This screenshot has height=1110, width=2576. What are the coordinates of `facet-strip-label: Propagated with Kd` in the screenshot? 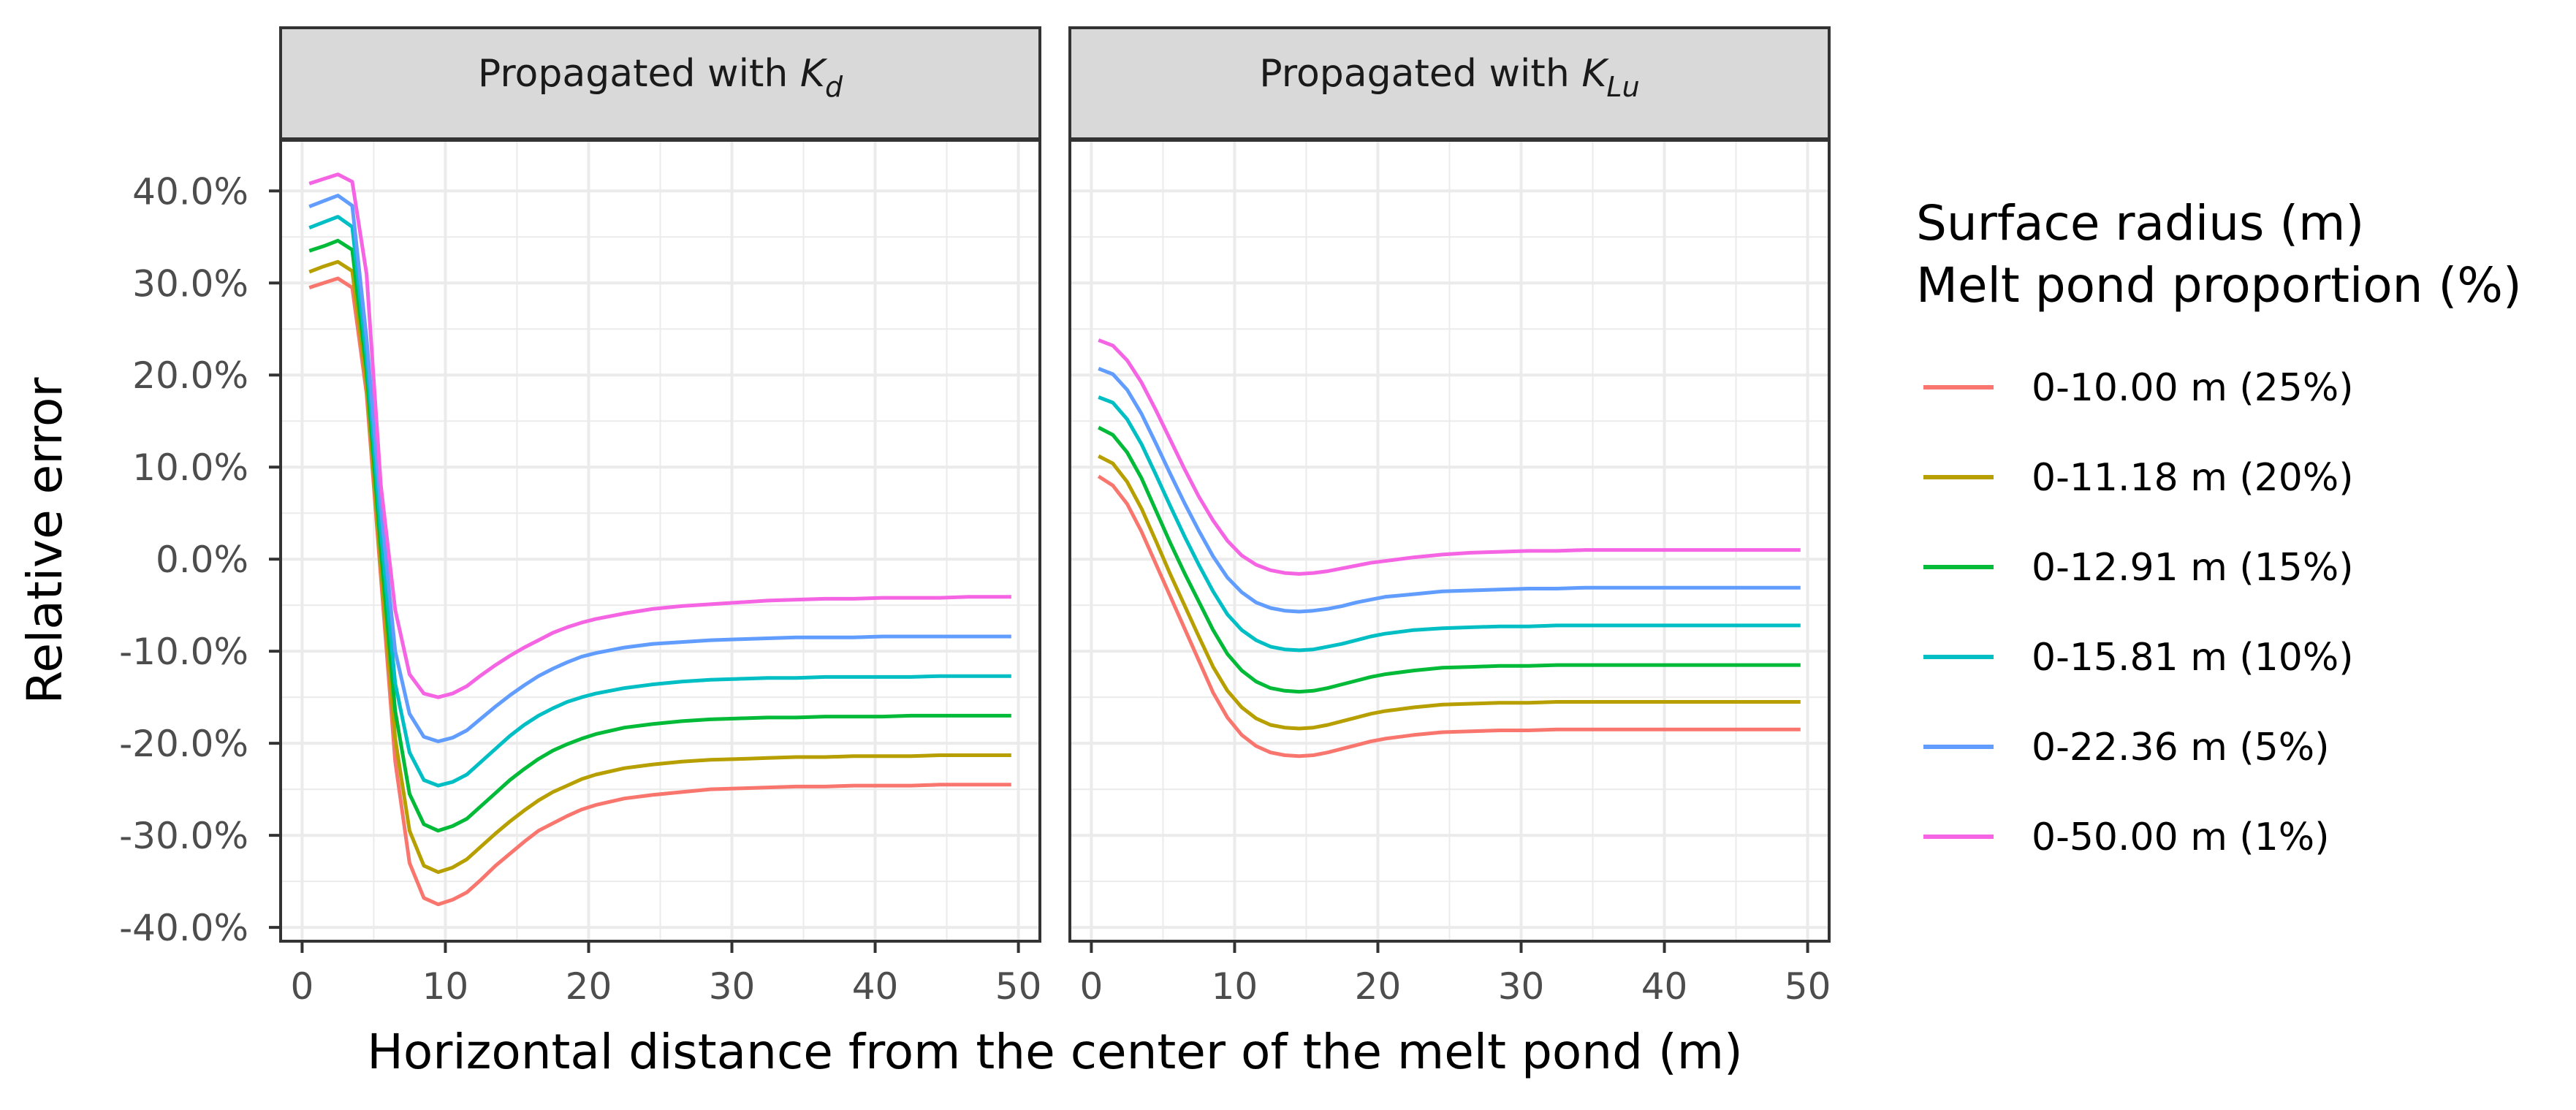 It's located at (660, 77).